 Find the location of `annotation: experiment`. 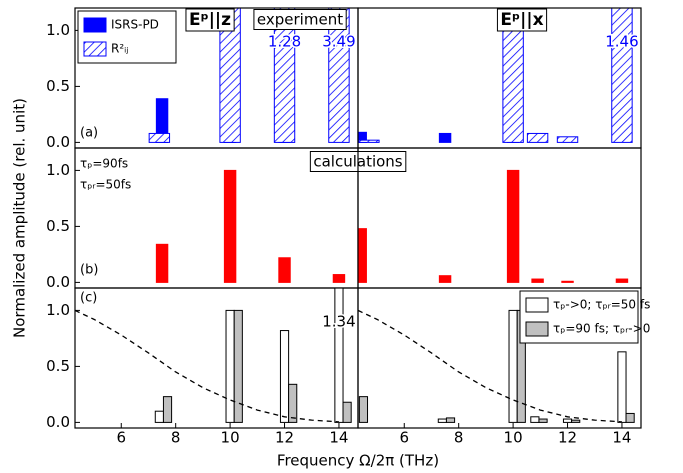

annotation: experiment is located at coordinates (300, 20).